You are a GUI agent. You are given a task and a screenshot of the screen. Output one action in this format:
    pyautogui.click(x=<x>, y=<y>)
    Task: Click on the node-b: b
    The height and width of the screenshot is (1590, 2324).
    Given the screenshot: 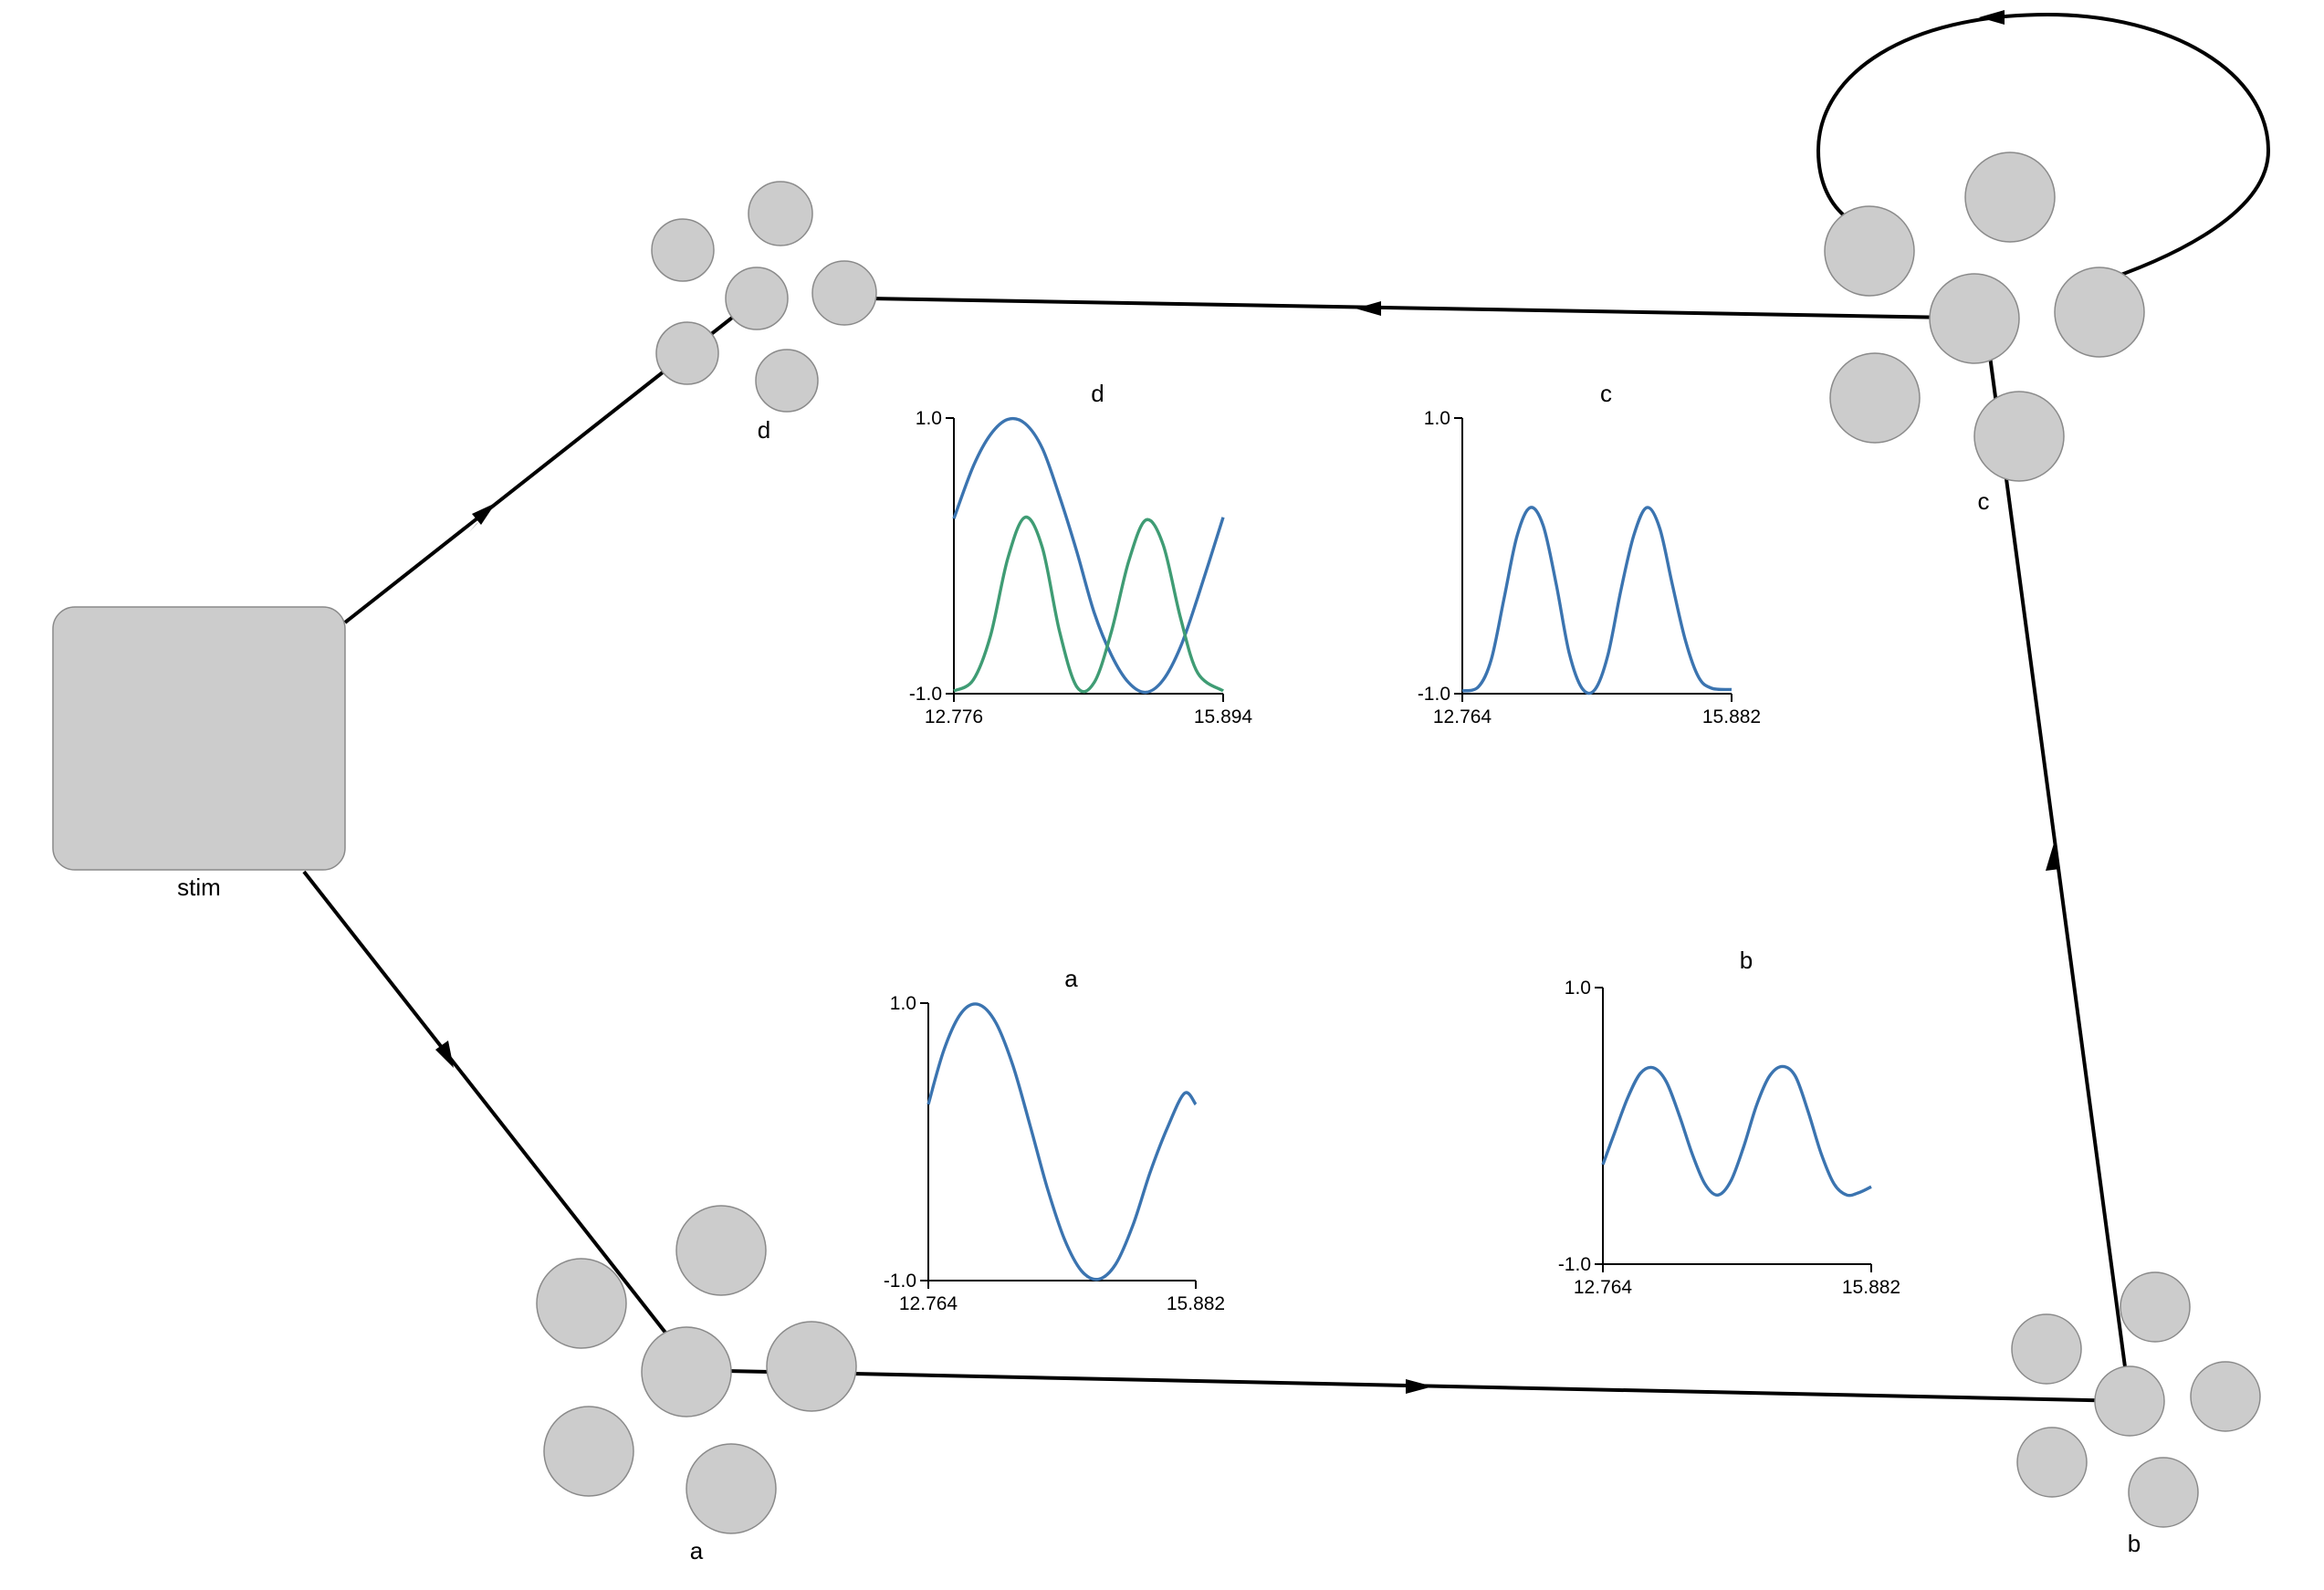 What is the action you would take?
    pyautogui.click(x=2136, y=1414)
    